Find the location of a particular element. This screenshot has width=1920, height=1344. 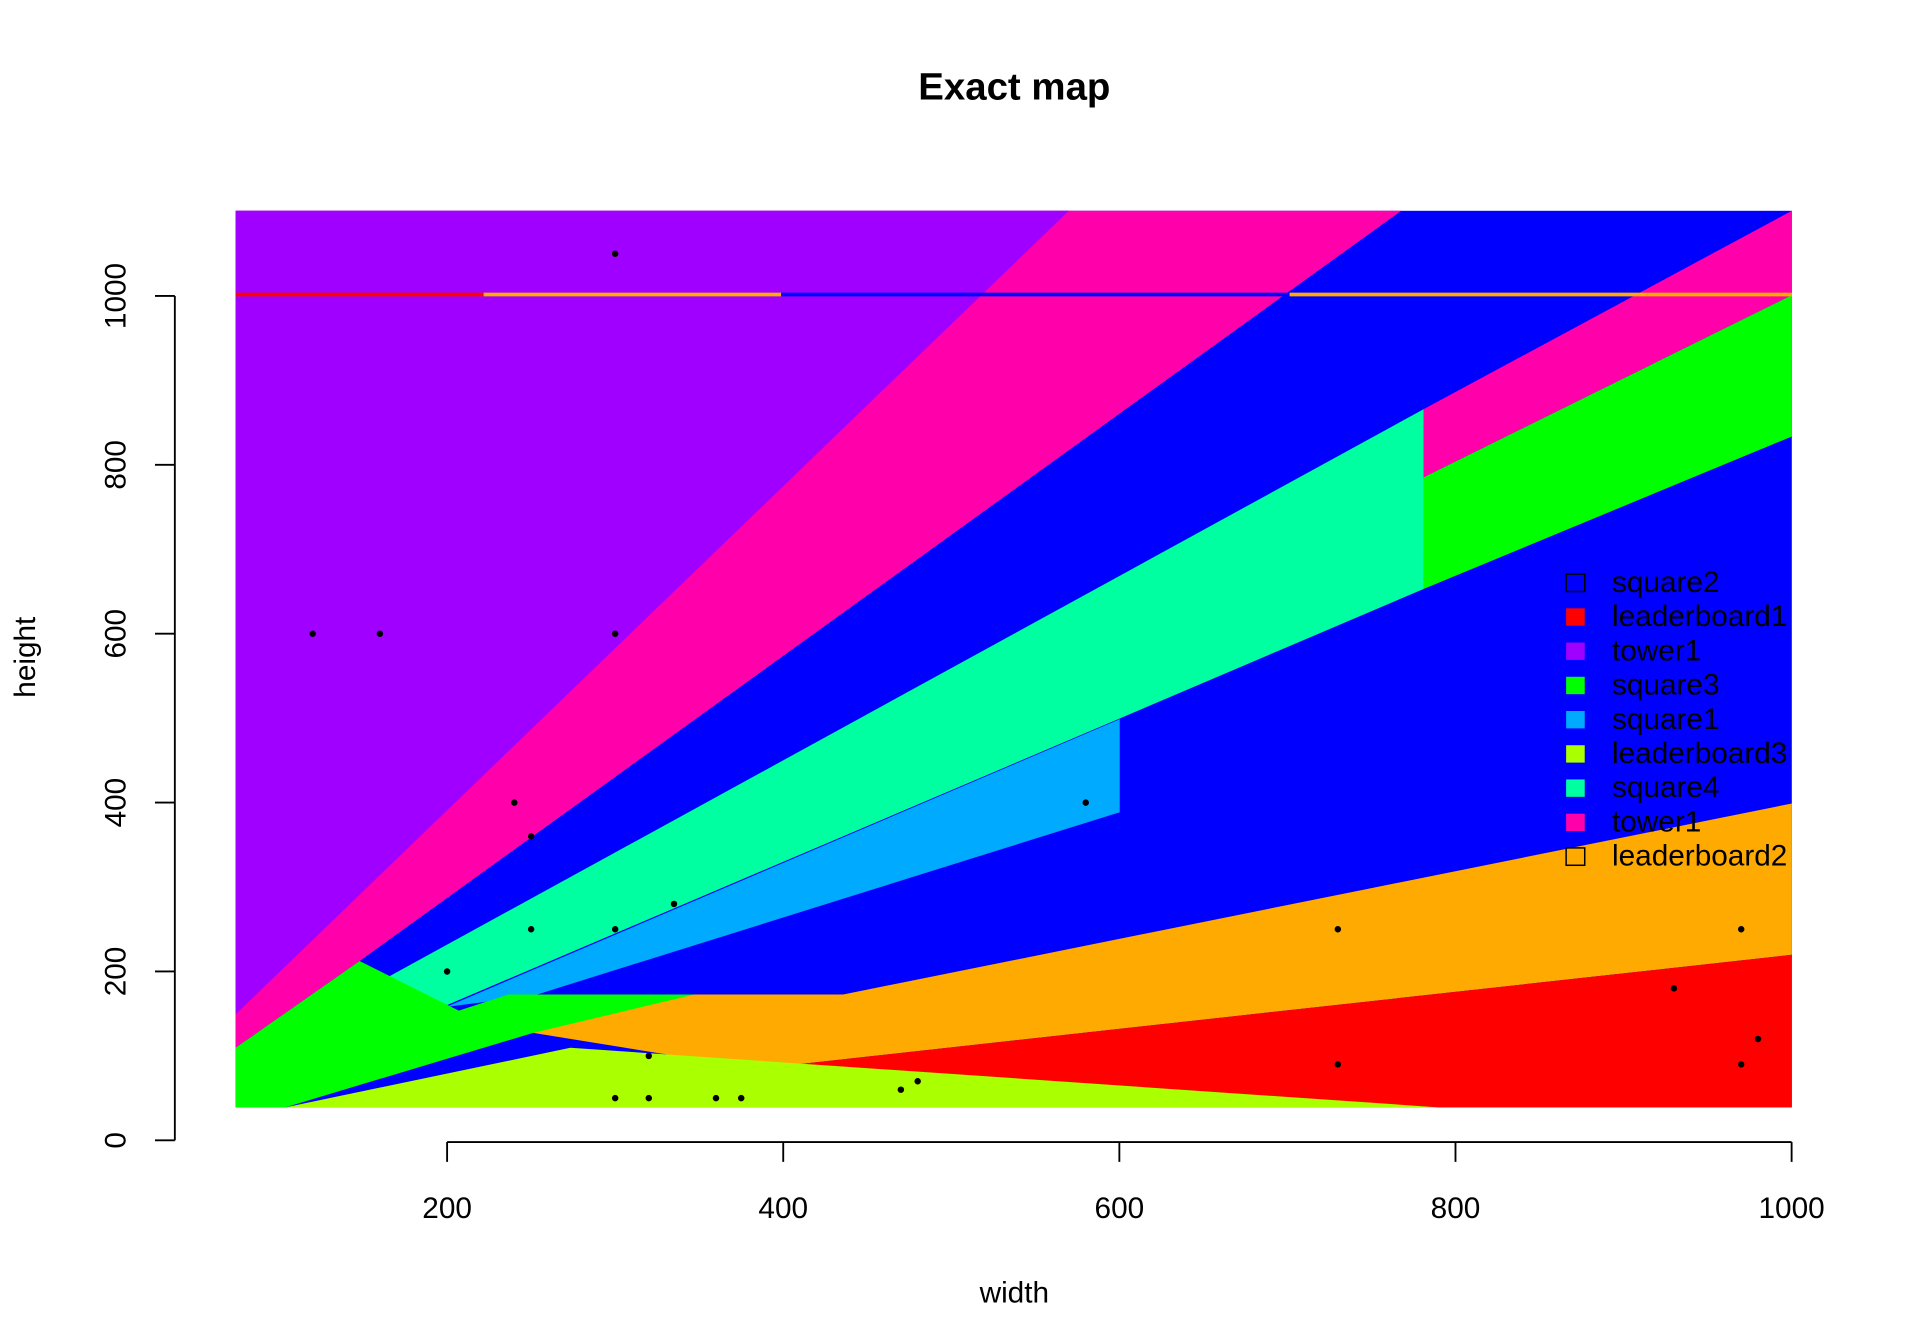

x-tick-label: 800 is located at coordinates (1456, 1208).